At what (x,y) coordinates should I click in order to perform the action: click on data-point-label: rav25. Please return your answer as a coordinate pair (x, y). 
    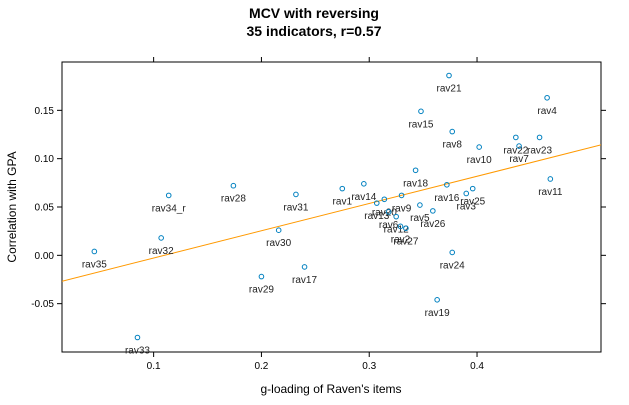
    Looking at the image, I should click on (472, 202).